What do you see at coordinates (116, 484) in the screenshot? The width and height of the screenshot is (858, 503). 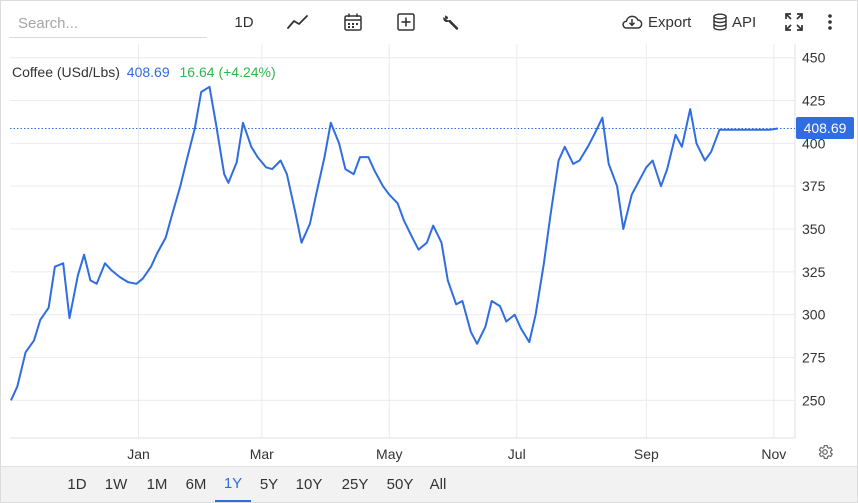 I see `range-button-1w: 1W` at bounding box center [116, 484].